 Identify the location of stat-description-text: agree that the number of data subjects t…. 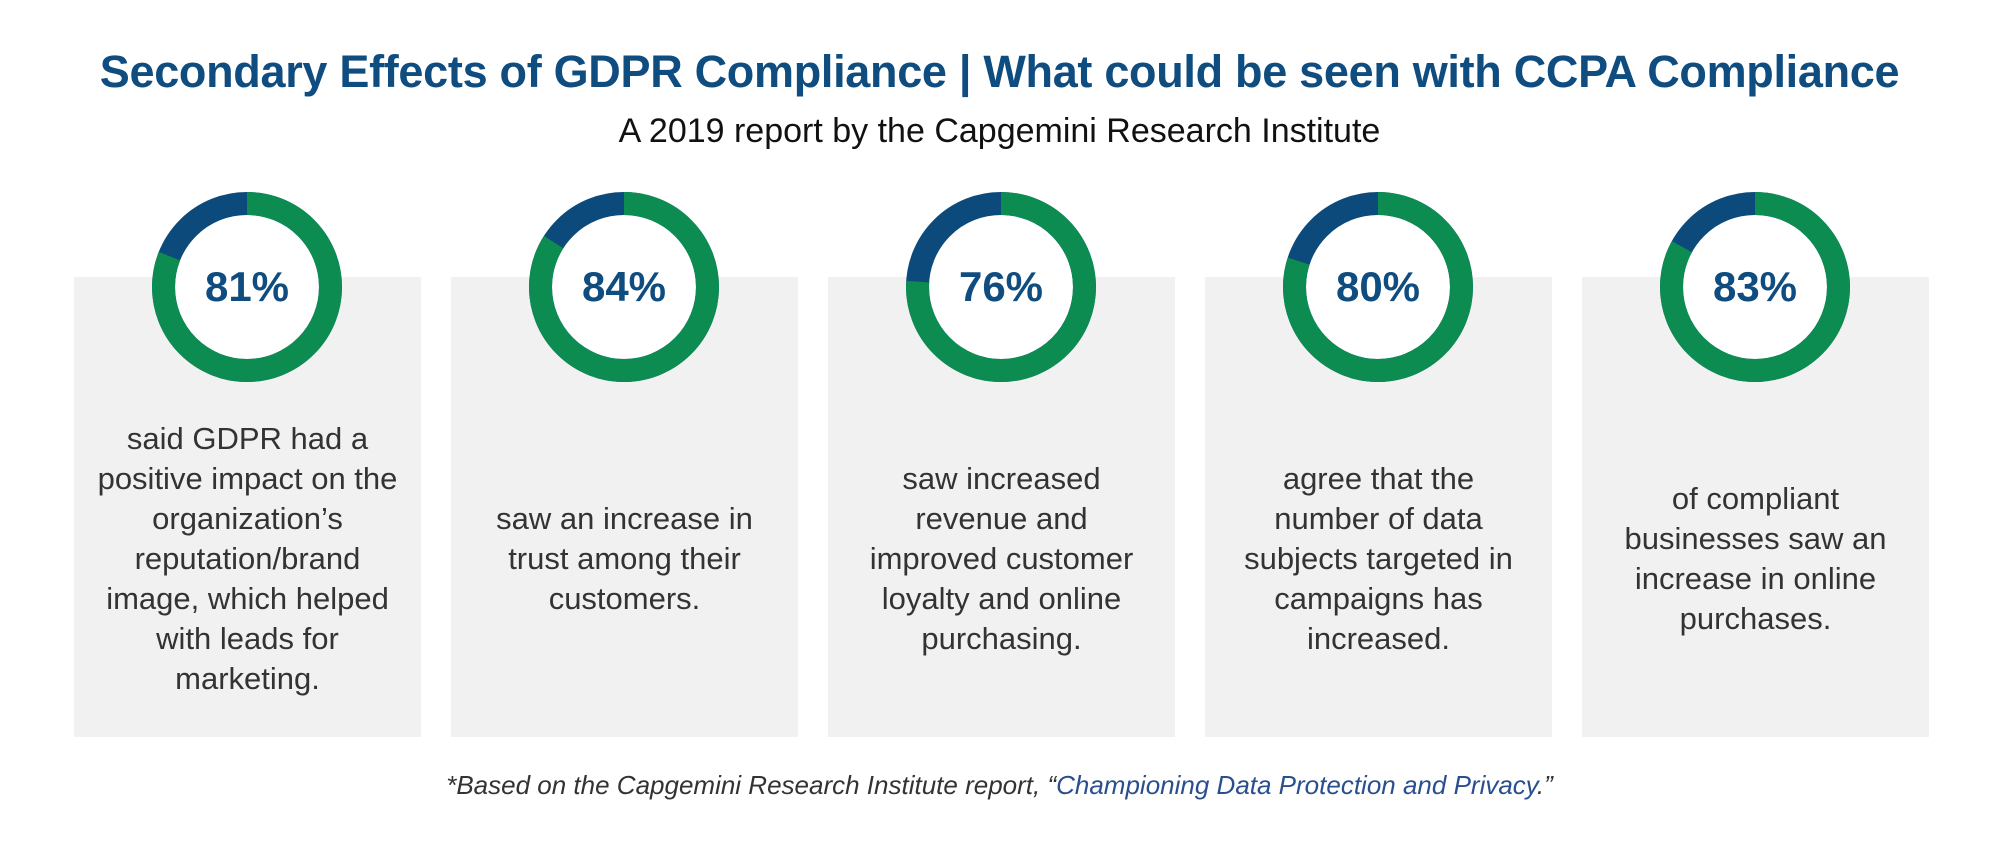
(1378, 558).